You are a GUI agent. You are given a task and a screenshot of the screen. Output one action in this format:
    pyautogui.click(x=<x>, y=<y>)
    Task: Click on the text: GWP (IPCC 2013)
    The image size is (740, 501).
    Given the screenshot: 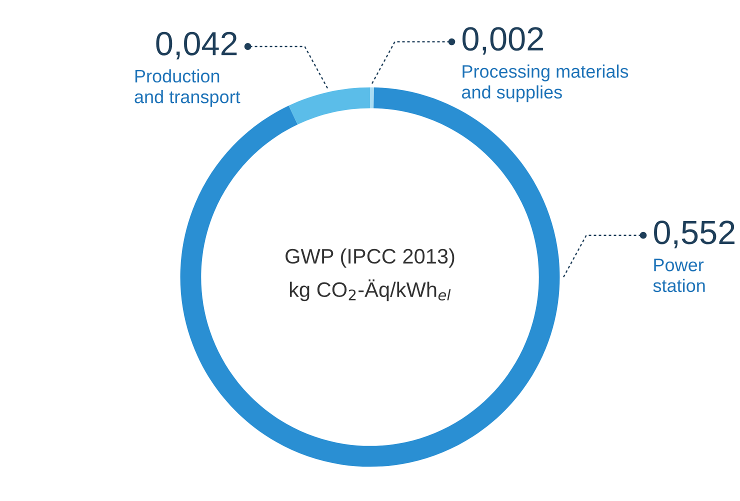 What is the action you would take?
    pyautogui.click(x=370, y=258)
    